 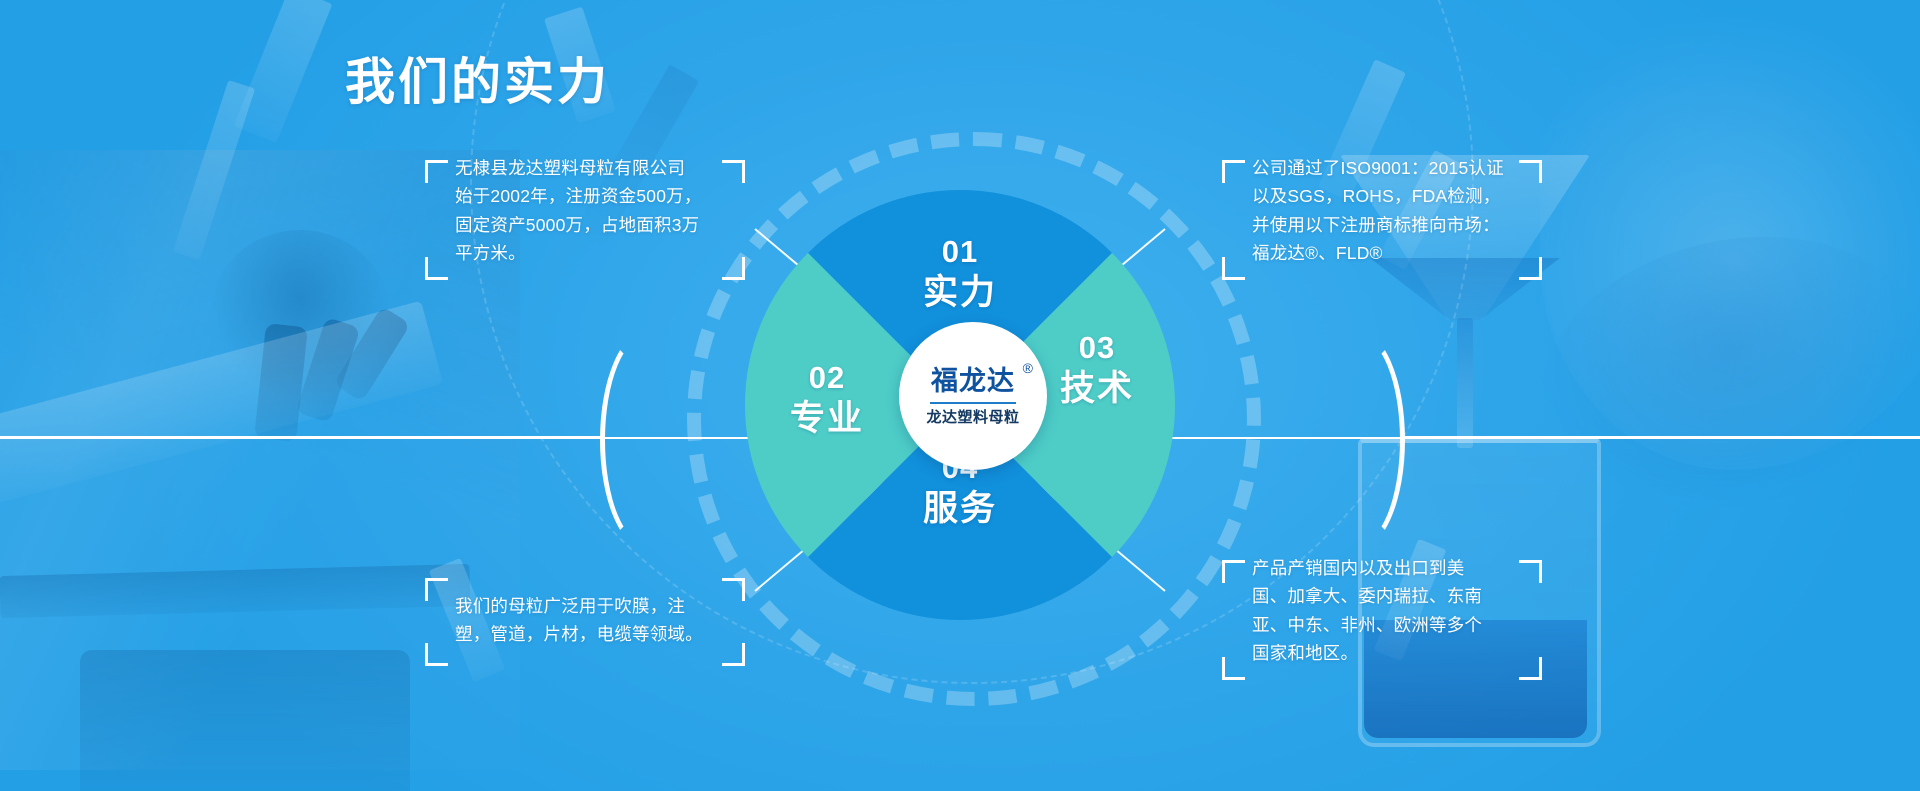 I want to click on callout-line: 固定资产5000万，占地面积3万, so click(x=577, y=224).